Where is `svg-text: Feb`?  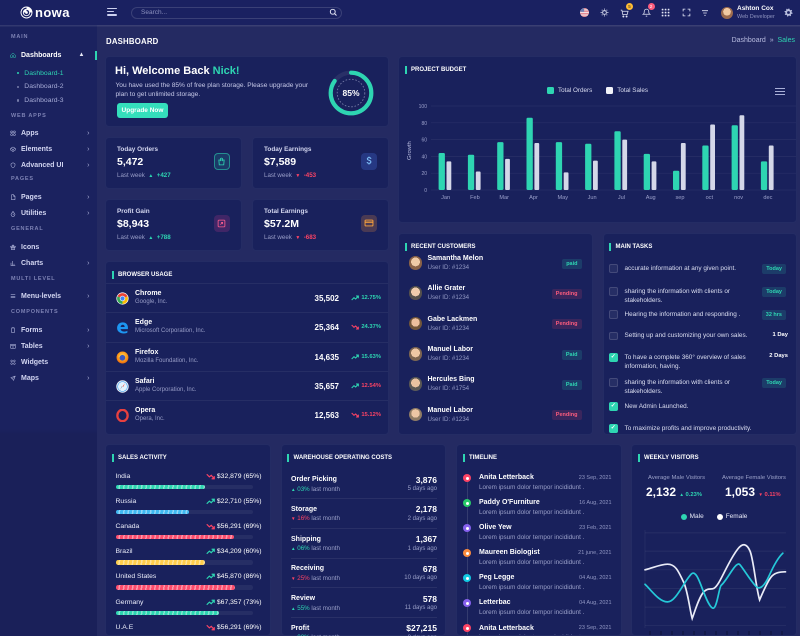 svg-text: Feb is located at coordinates (475, 198).